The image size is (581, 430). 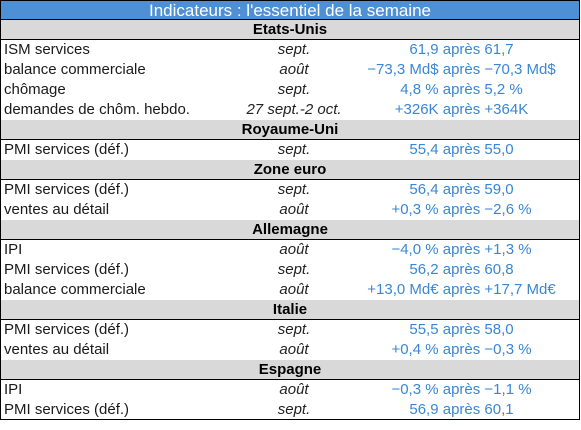 What do you see at coordinates (35, 89) in the screenshot?
I see `indicator-name: chômage` at bounding box center [35, 89].